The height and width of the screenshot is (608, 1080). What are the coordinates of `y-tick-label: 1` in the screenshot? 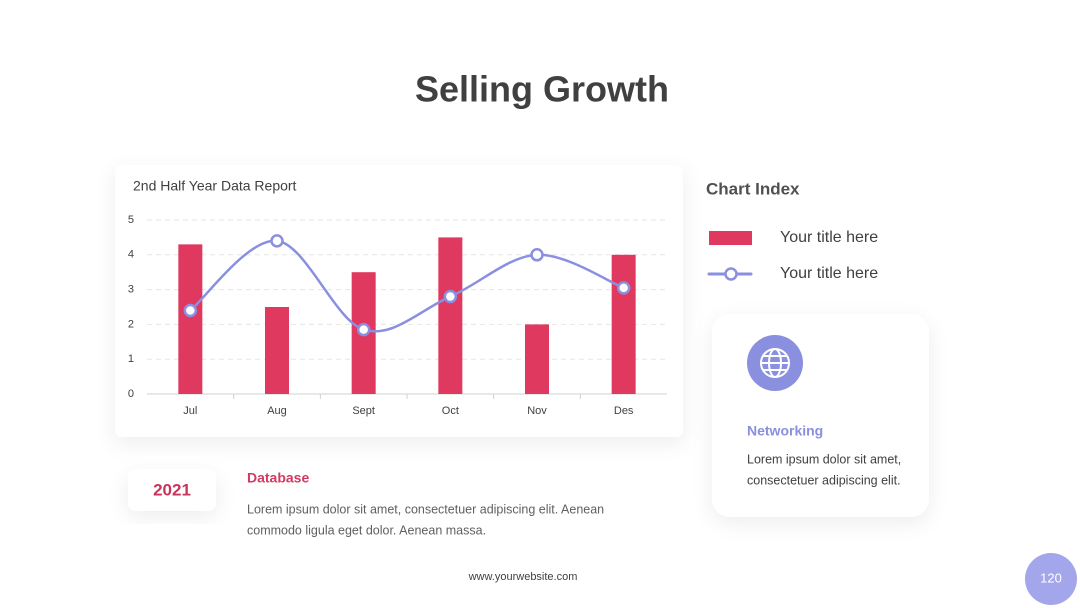 It's located at (131, 359).